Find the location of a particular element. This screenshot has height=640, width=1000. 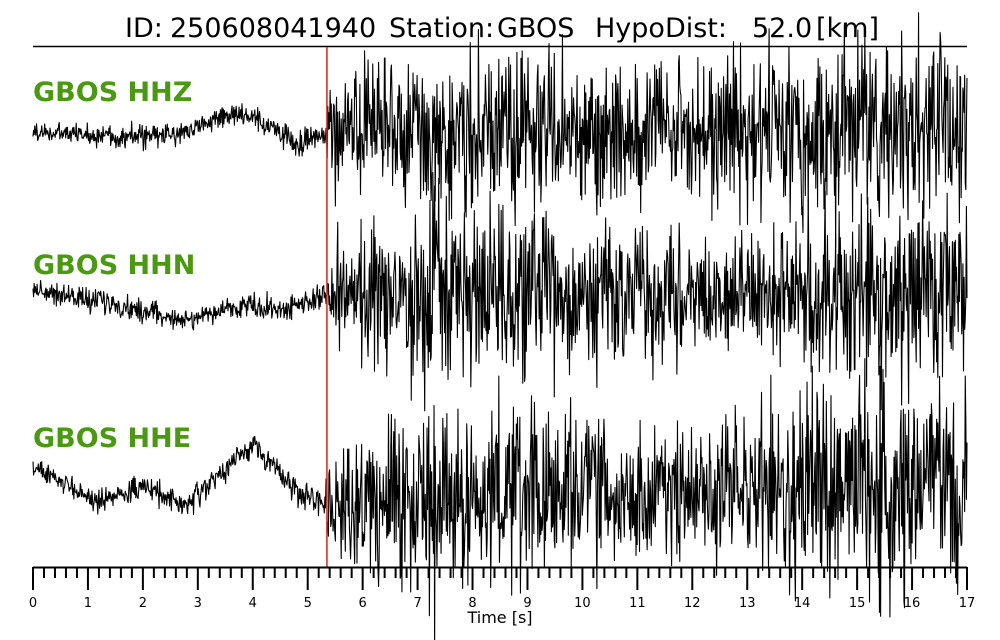

tick-label: 2 is located at coordinates (143, 603).